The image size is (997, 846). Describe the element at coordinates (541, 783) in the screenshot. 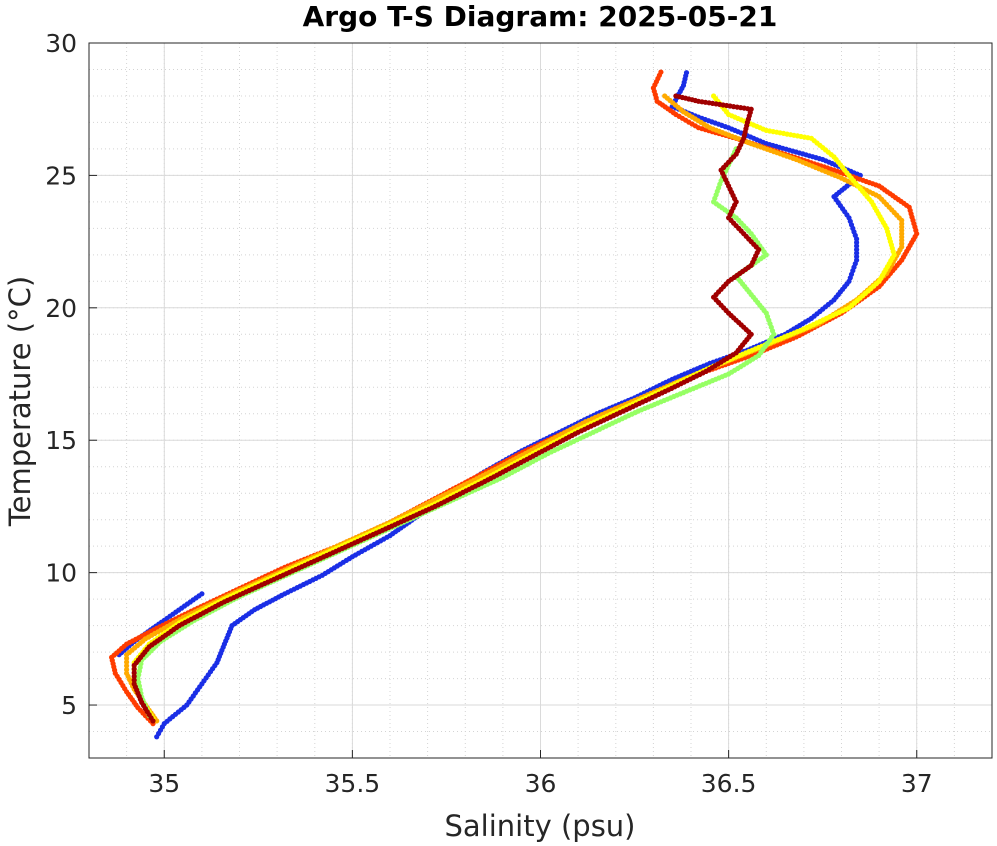

I see `x-tick-label: 36` at that location.